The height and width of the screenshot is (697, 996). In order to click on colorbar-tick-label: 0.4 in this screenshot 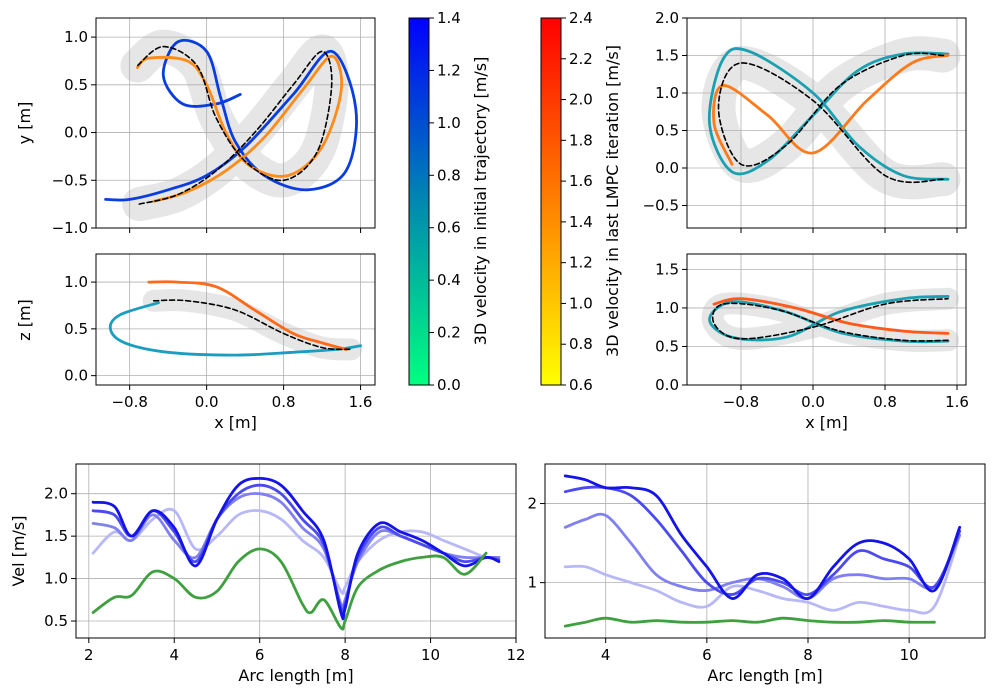, I will do `click(449, 280)`.